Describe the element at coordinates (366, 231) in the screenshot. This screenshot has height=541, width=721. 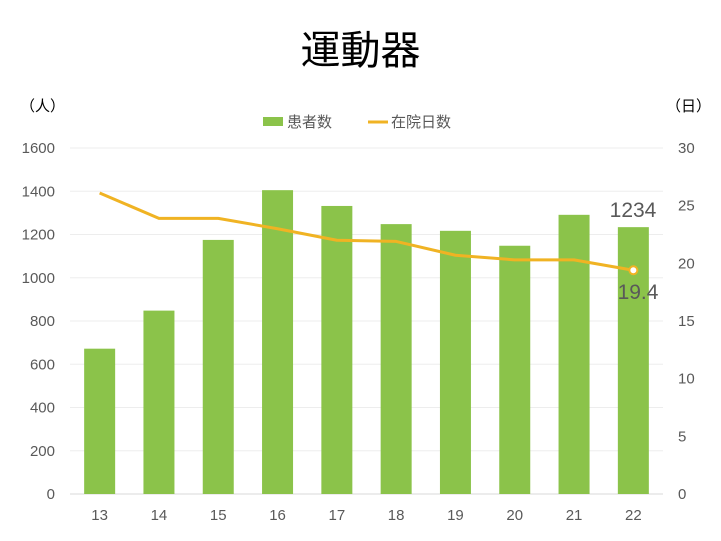
I see `line-path` at that location.